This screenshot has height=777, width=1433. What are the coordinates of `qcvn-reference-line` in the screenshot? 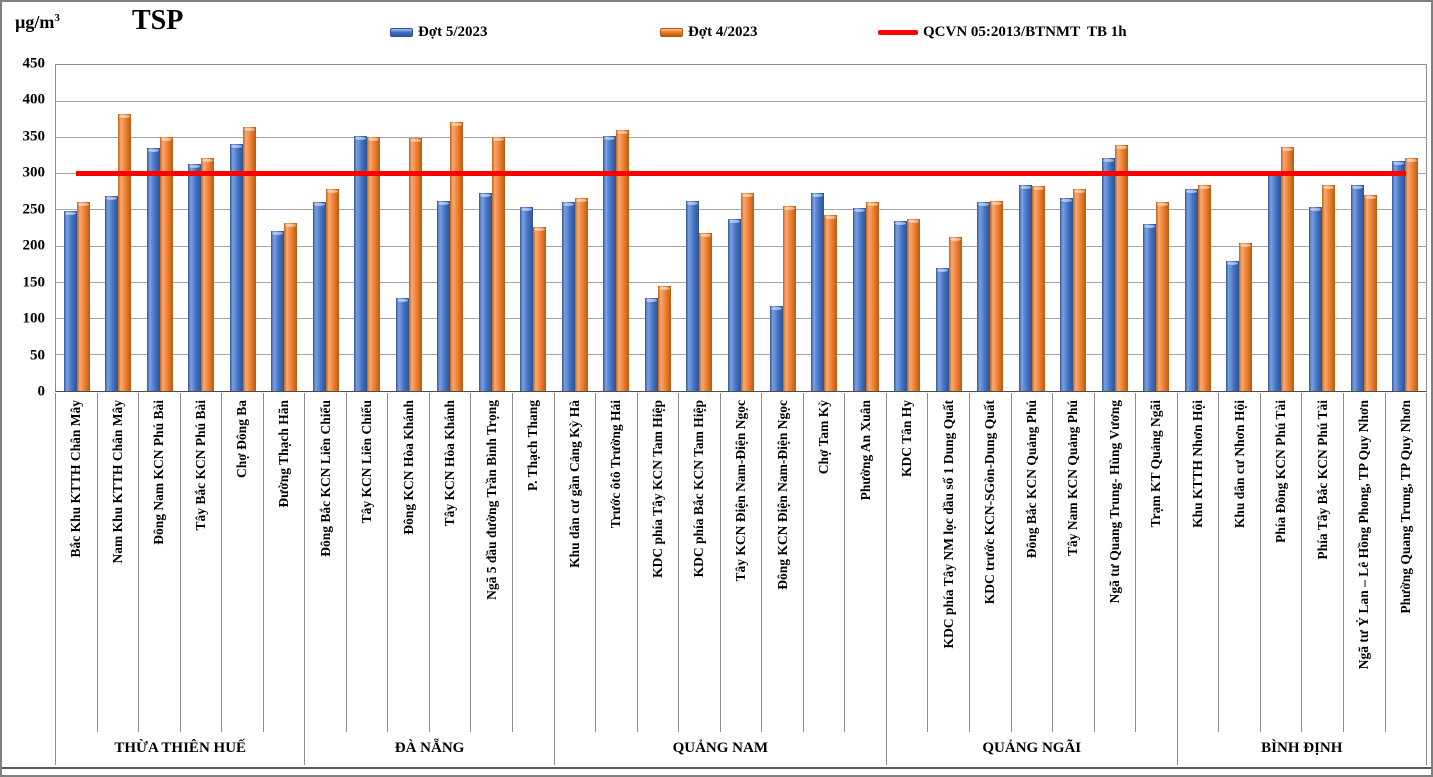 It's located at (741, 174).